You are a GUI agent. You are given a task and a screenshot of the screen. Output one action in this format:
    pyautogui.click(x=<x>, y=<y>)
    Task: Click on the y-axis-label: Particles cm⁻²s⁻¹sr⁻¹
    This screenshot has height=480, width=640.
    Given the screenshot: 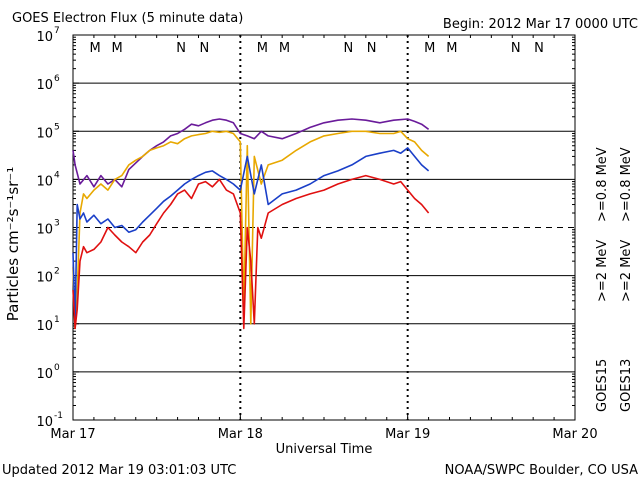 What is the action you would take?
    pyautogui.click(x=13, y=244)
    